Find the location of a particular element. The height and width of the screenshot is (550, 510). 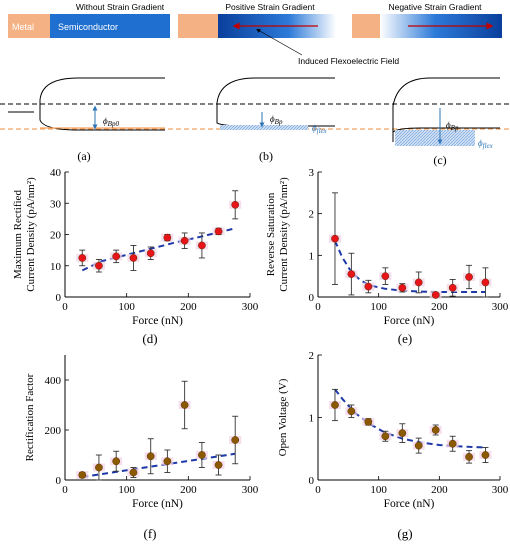

label-metal: Metal is located at coordinates (23, 27).